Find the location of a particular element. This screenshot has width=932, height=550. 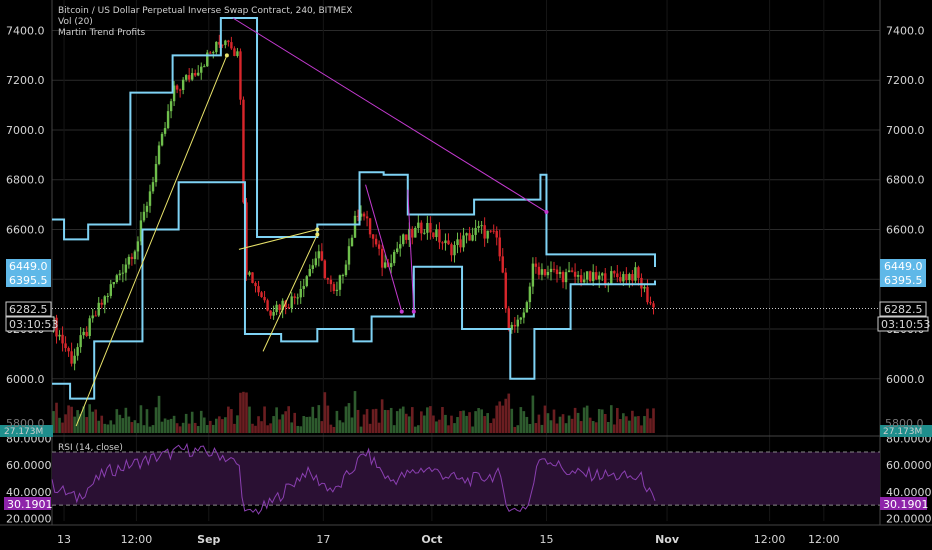

trend-line-end is located at coordinates (413, 311).